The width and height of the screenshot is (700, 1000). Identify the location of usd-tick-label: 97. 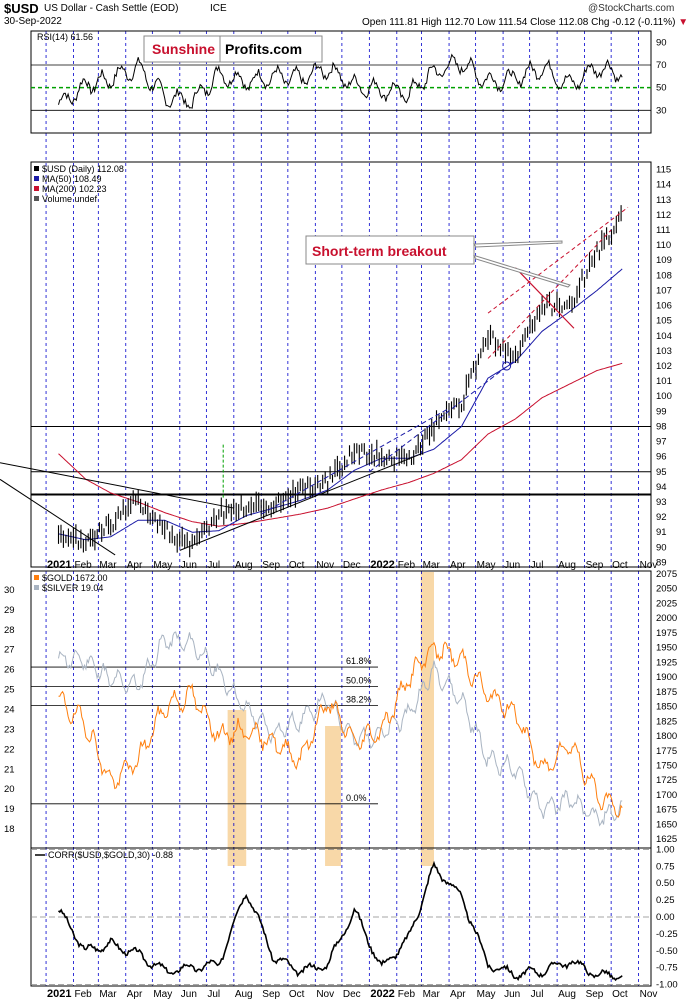
(661, 442).